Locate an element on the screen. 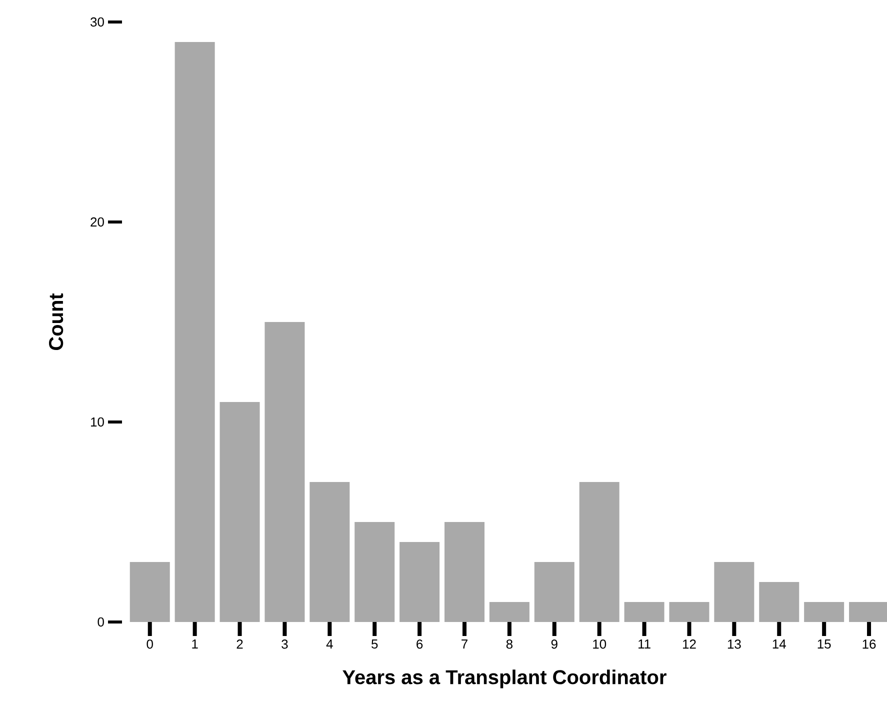 This screenshot has width=887, height=714. x-tick-label: 5 is located at coordinates (375, 644).